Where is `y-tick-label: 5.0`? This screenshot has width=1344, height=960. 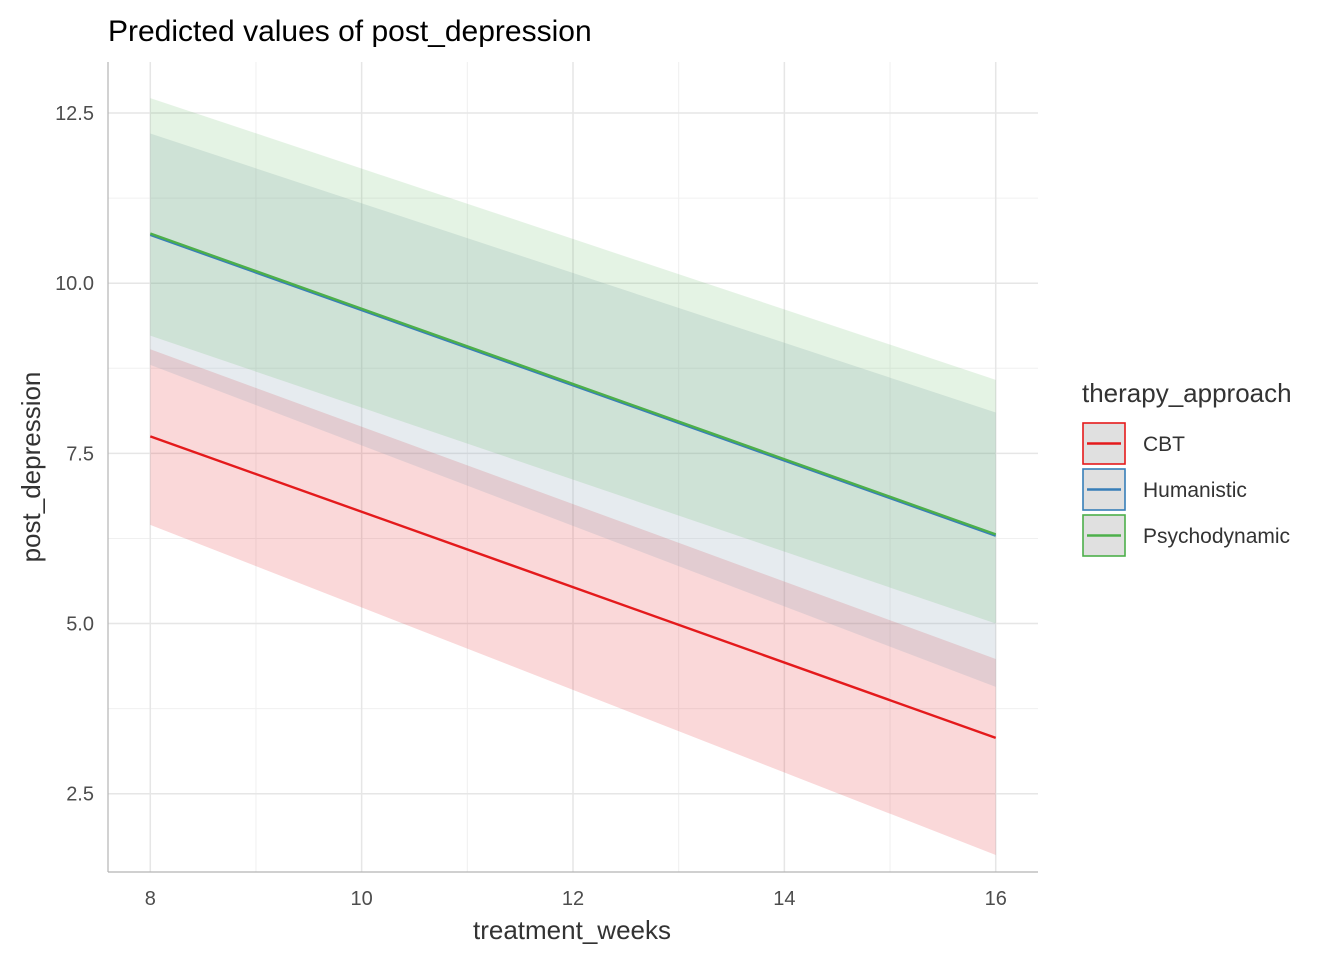
y-tick-label: 5.0 is located at coordinates (80, 625).